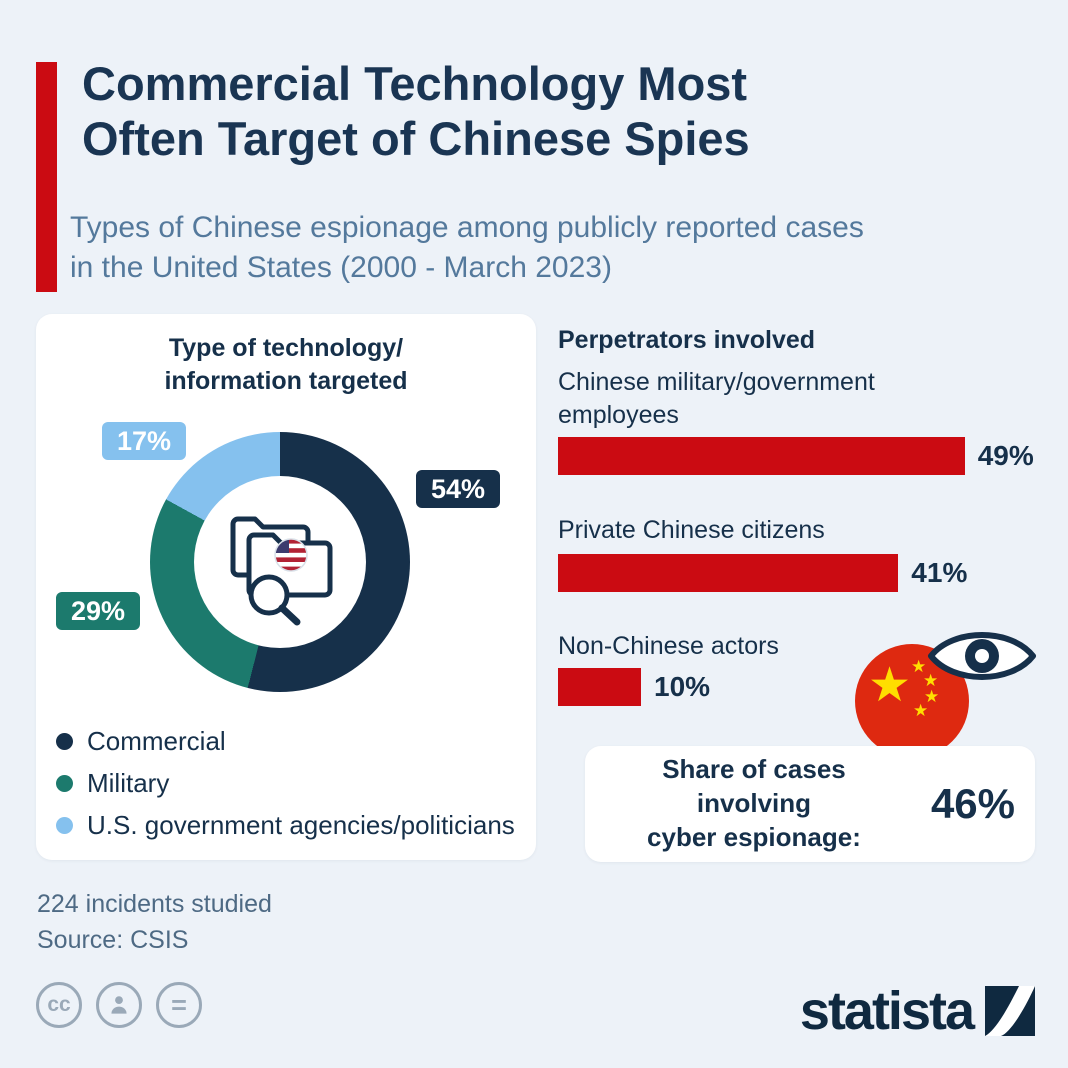 This screenshot has width=1068, height=1068. I want to click on eye-icon, so click(982, 656).